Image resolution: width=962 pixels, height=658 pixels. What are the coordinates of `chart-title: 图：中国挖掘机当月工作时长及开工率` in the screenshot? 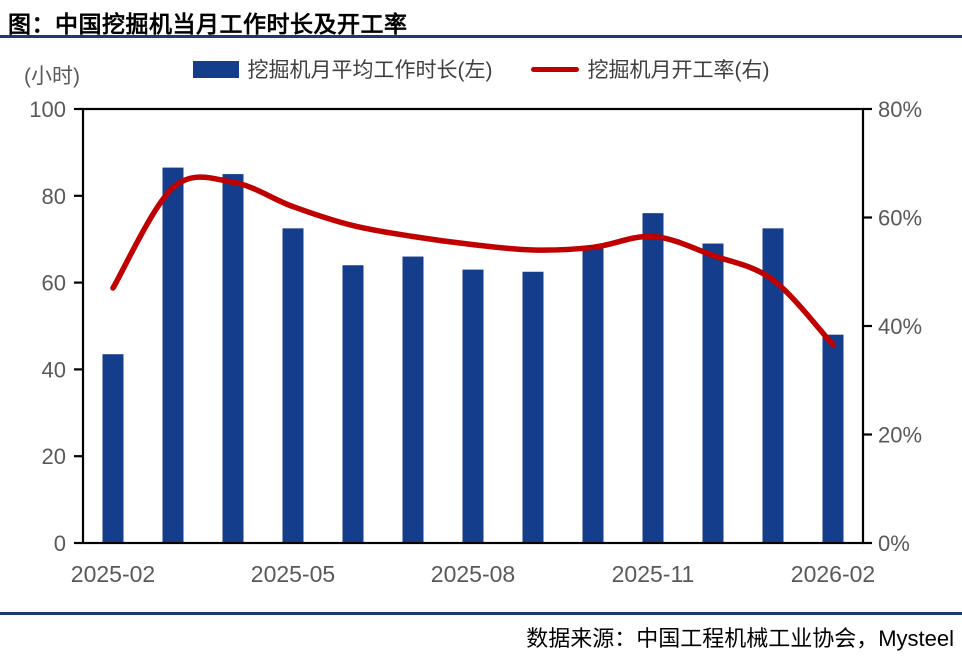 It's located at (208, 24).